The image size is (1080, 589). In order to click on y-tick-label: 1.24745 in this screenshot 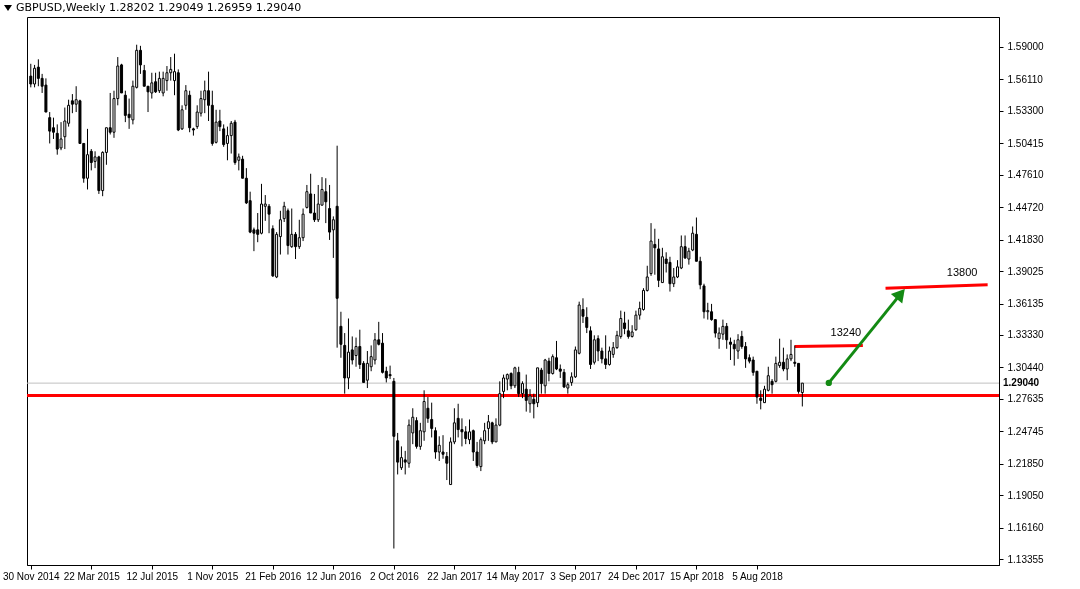, I will do `click(1026, 431)`.